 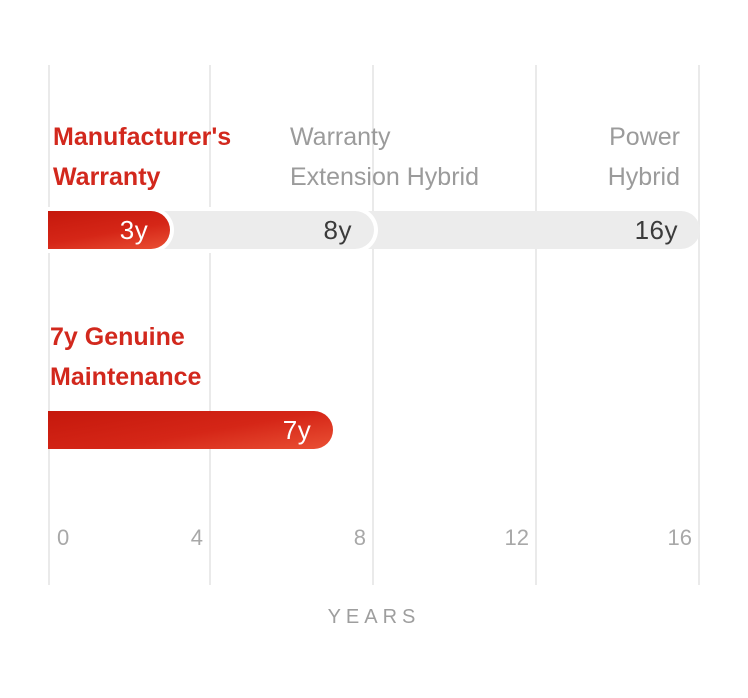 I want to click on gridline-12y, so click(x=536, y=325).